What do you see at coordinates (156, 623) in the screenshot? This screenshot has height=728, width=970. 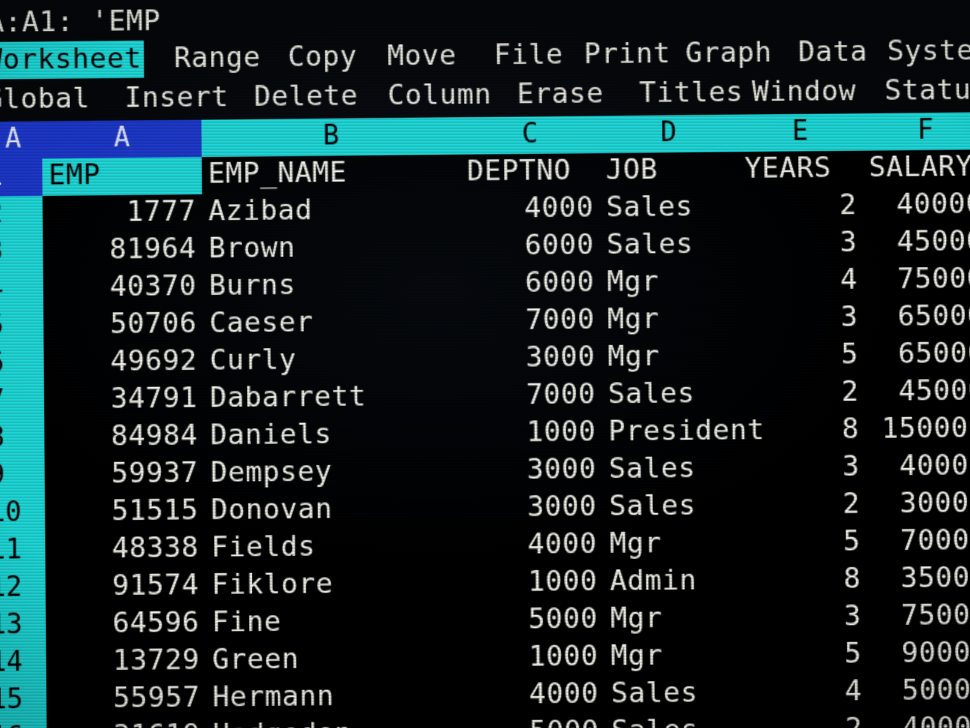 I see `cell-emp: 64596` at bounding box center [156, 623].